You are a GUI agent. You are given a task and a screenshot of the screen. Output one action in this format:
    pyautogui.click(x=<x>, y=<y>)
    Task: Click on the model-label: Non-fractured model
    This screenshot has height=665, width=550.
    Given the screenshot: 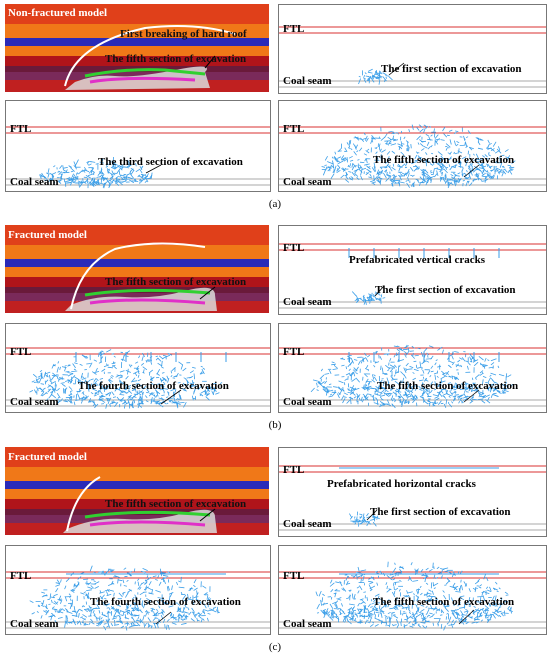 What is the action you would take?
    pyautogui.click(x=58, y=13)
    